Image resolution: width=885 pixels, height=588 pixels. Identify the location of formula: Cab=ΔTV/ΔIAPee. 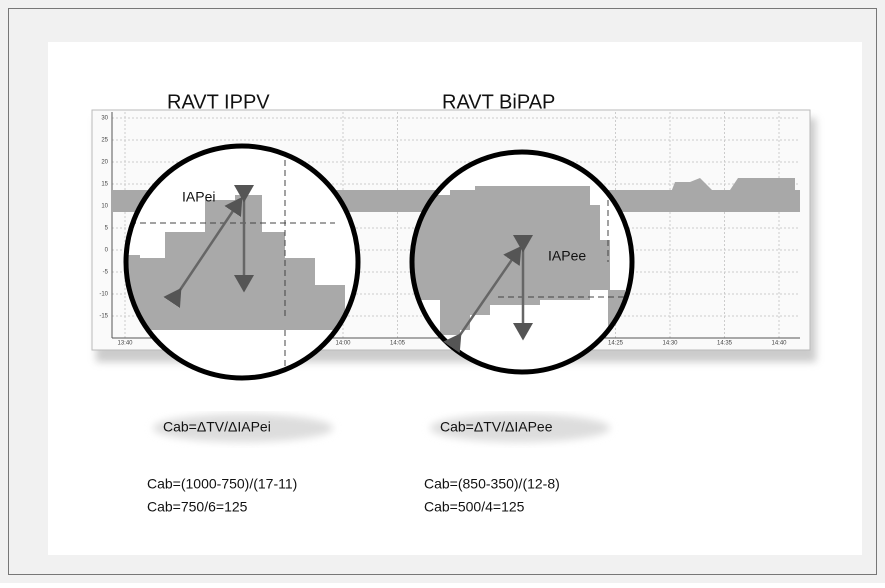
(496, 427).